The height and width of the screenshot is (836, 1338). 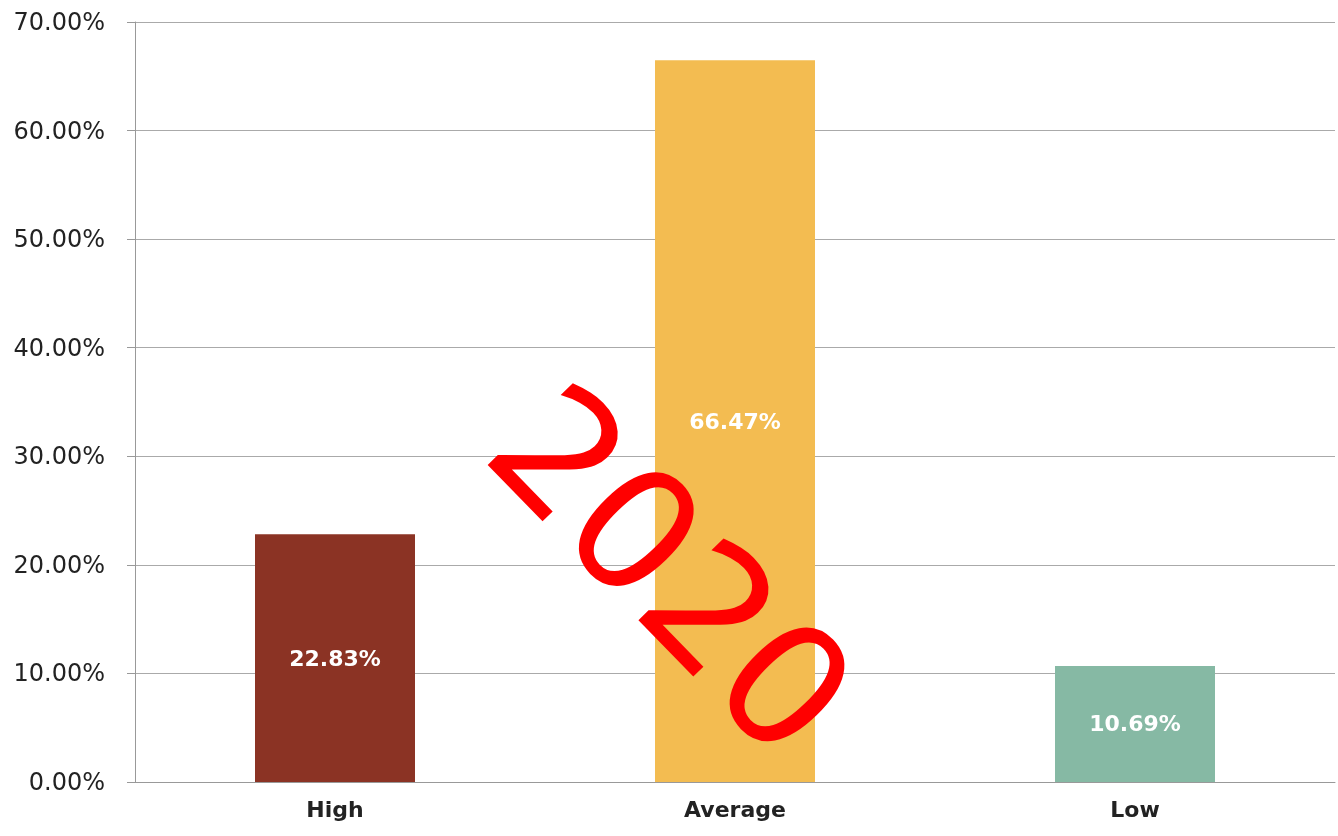 What do you see at coordinates (335, 809) in the screenshot?
I see `x-tick-label: High` at bounding box center [335, 809].